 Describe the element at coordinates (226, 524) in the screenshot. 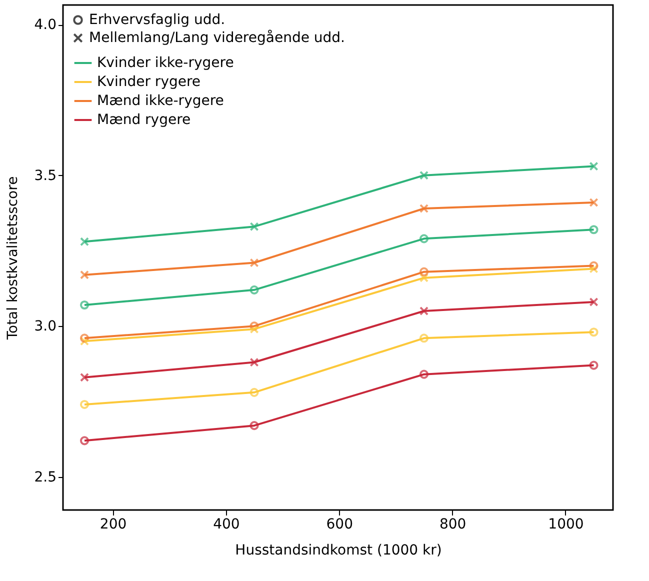

I see `x-tick-label: 400` at that location.